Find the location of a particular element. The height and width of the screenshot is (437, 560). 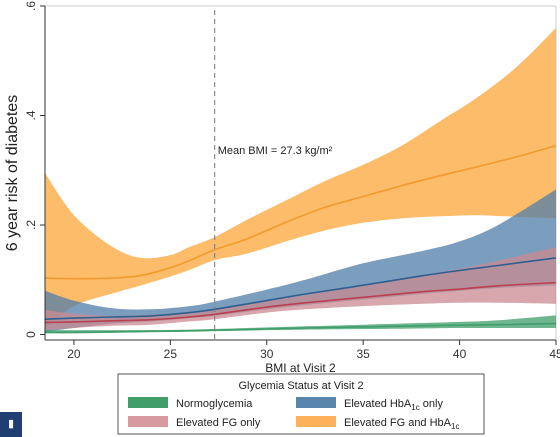

x-ticks: 20 25 30 35 40 45 is located at coordinates (313, 350).